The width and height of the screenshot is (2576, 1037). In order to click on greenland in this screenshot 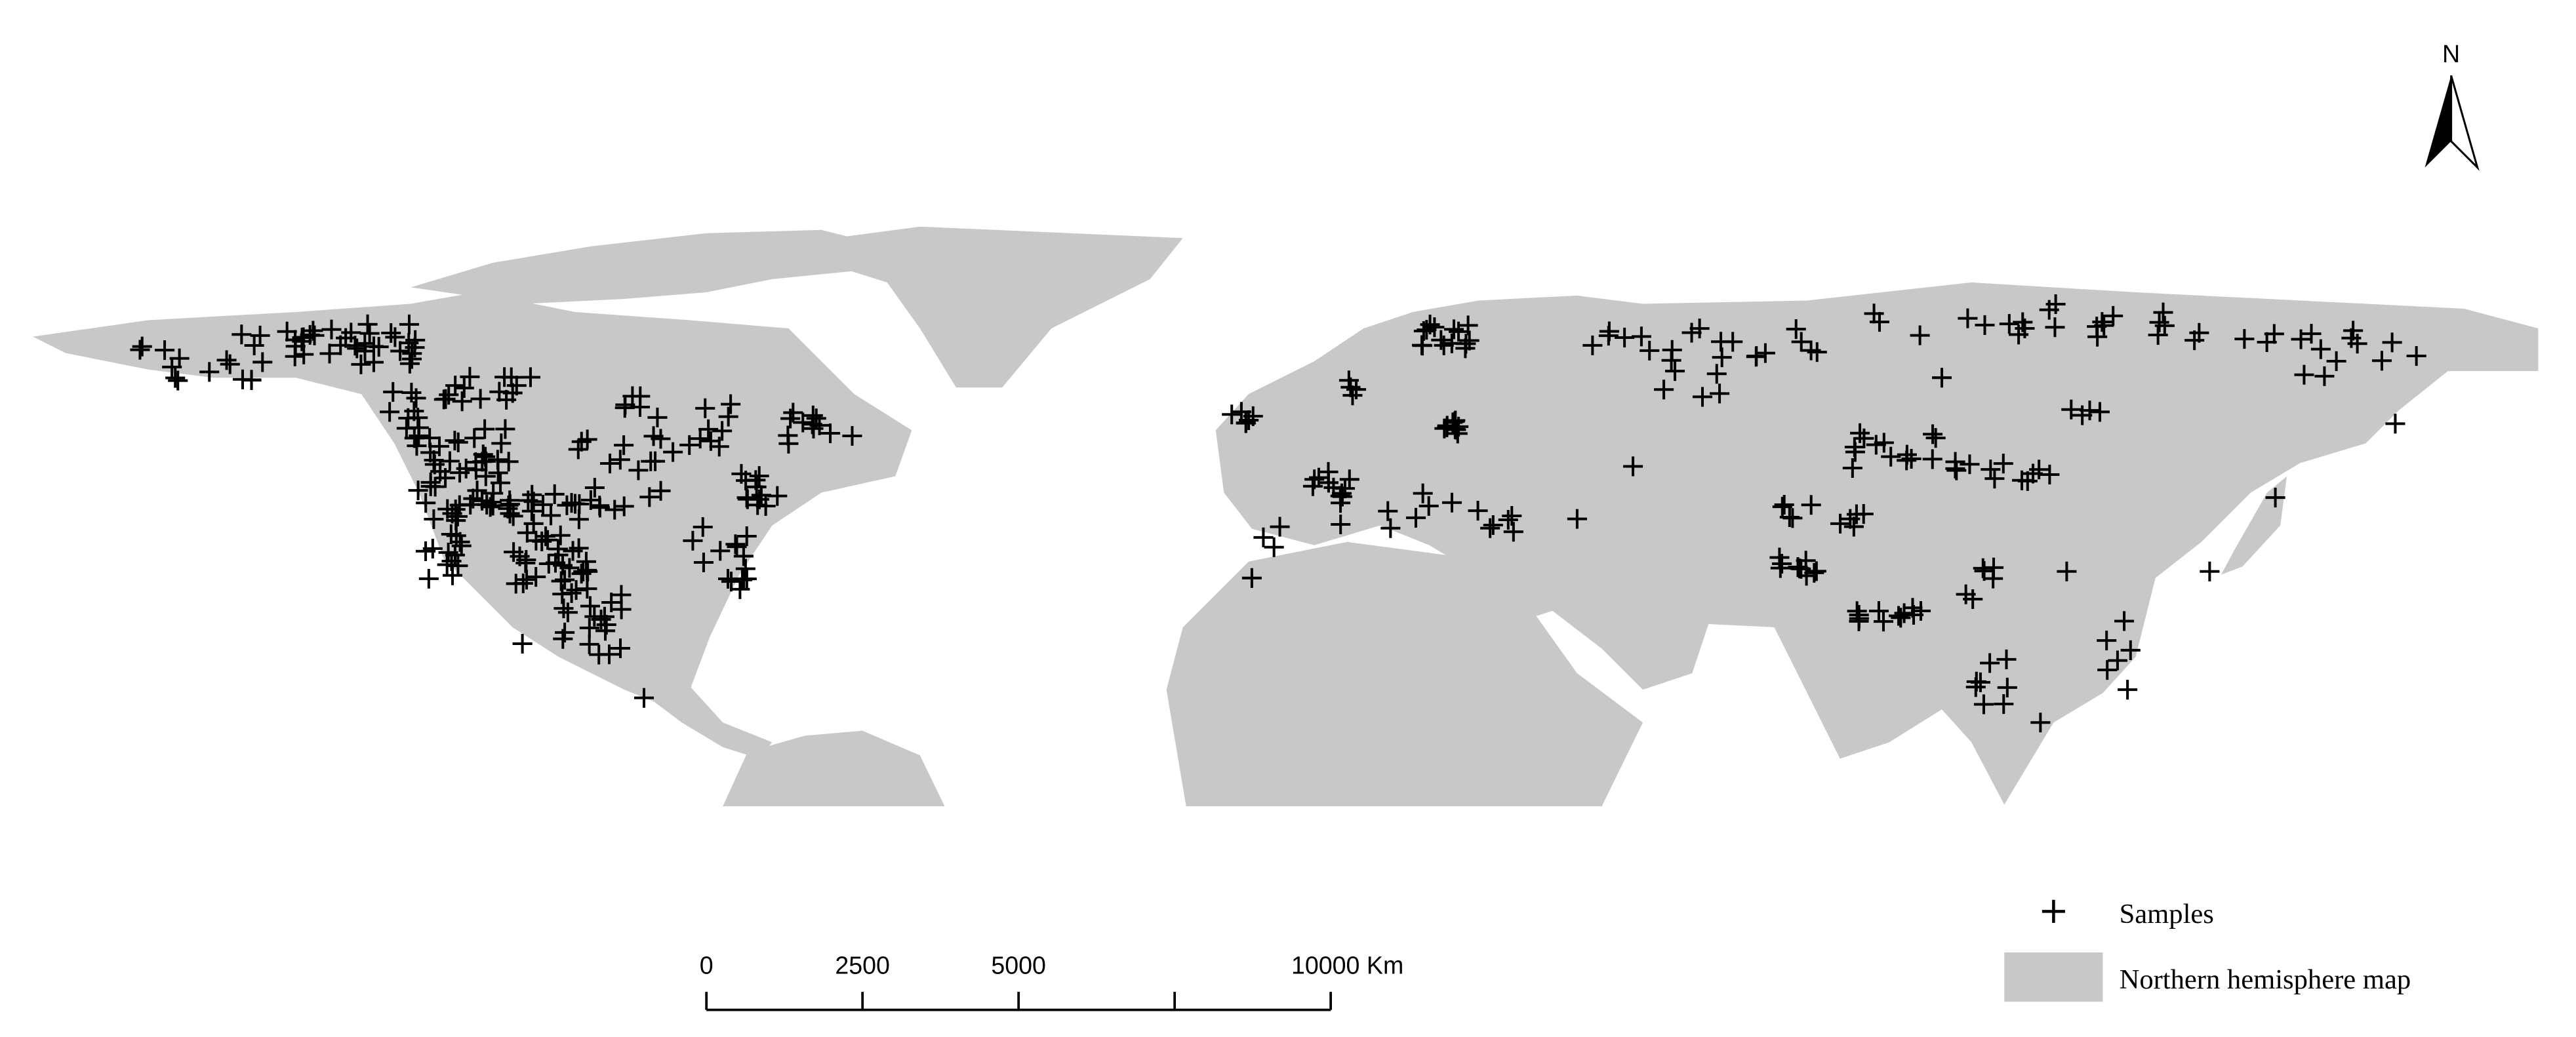, I will do `click(977, 307)`.